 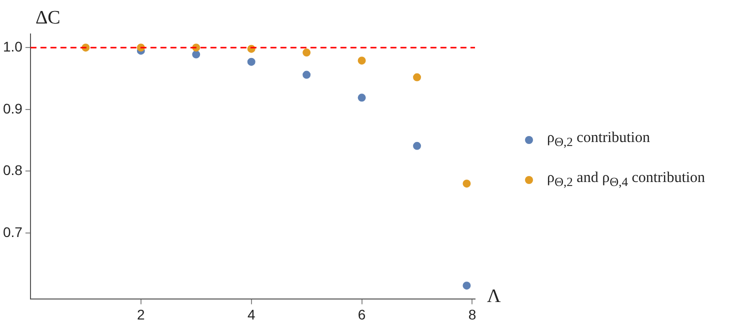 What do you see at coordinates (251, 314) in the screenshot?
I see `x-tick-label: 4` at bounding box center [251, 314].